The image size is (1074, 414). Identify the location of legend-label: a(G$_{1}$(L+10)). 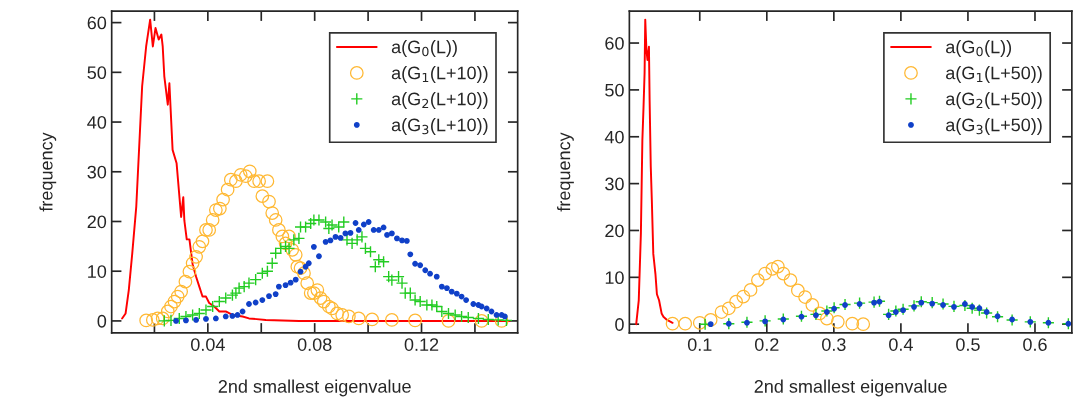
(439, 74).